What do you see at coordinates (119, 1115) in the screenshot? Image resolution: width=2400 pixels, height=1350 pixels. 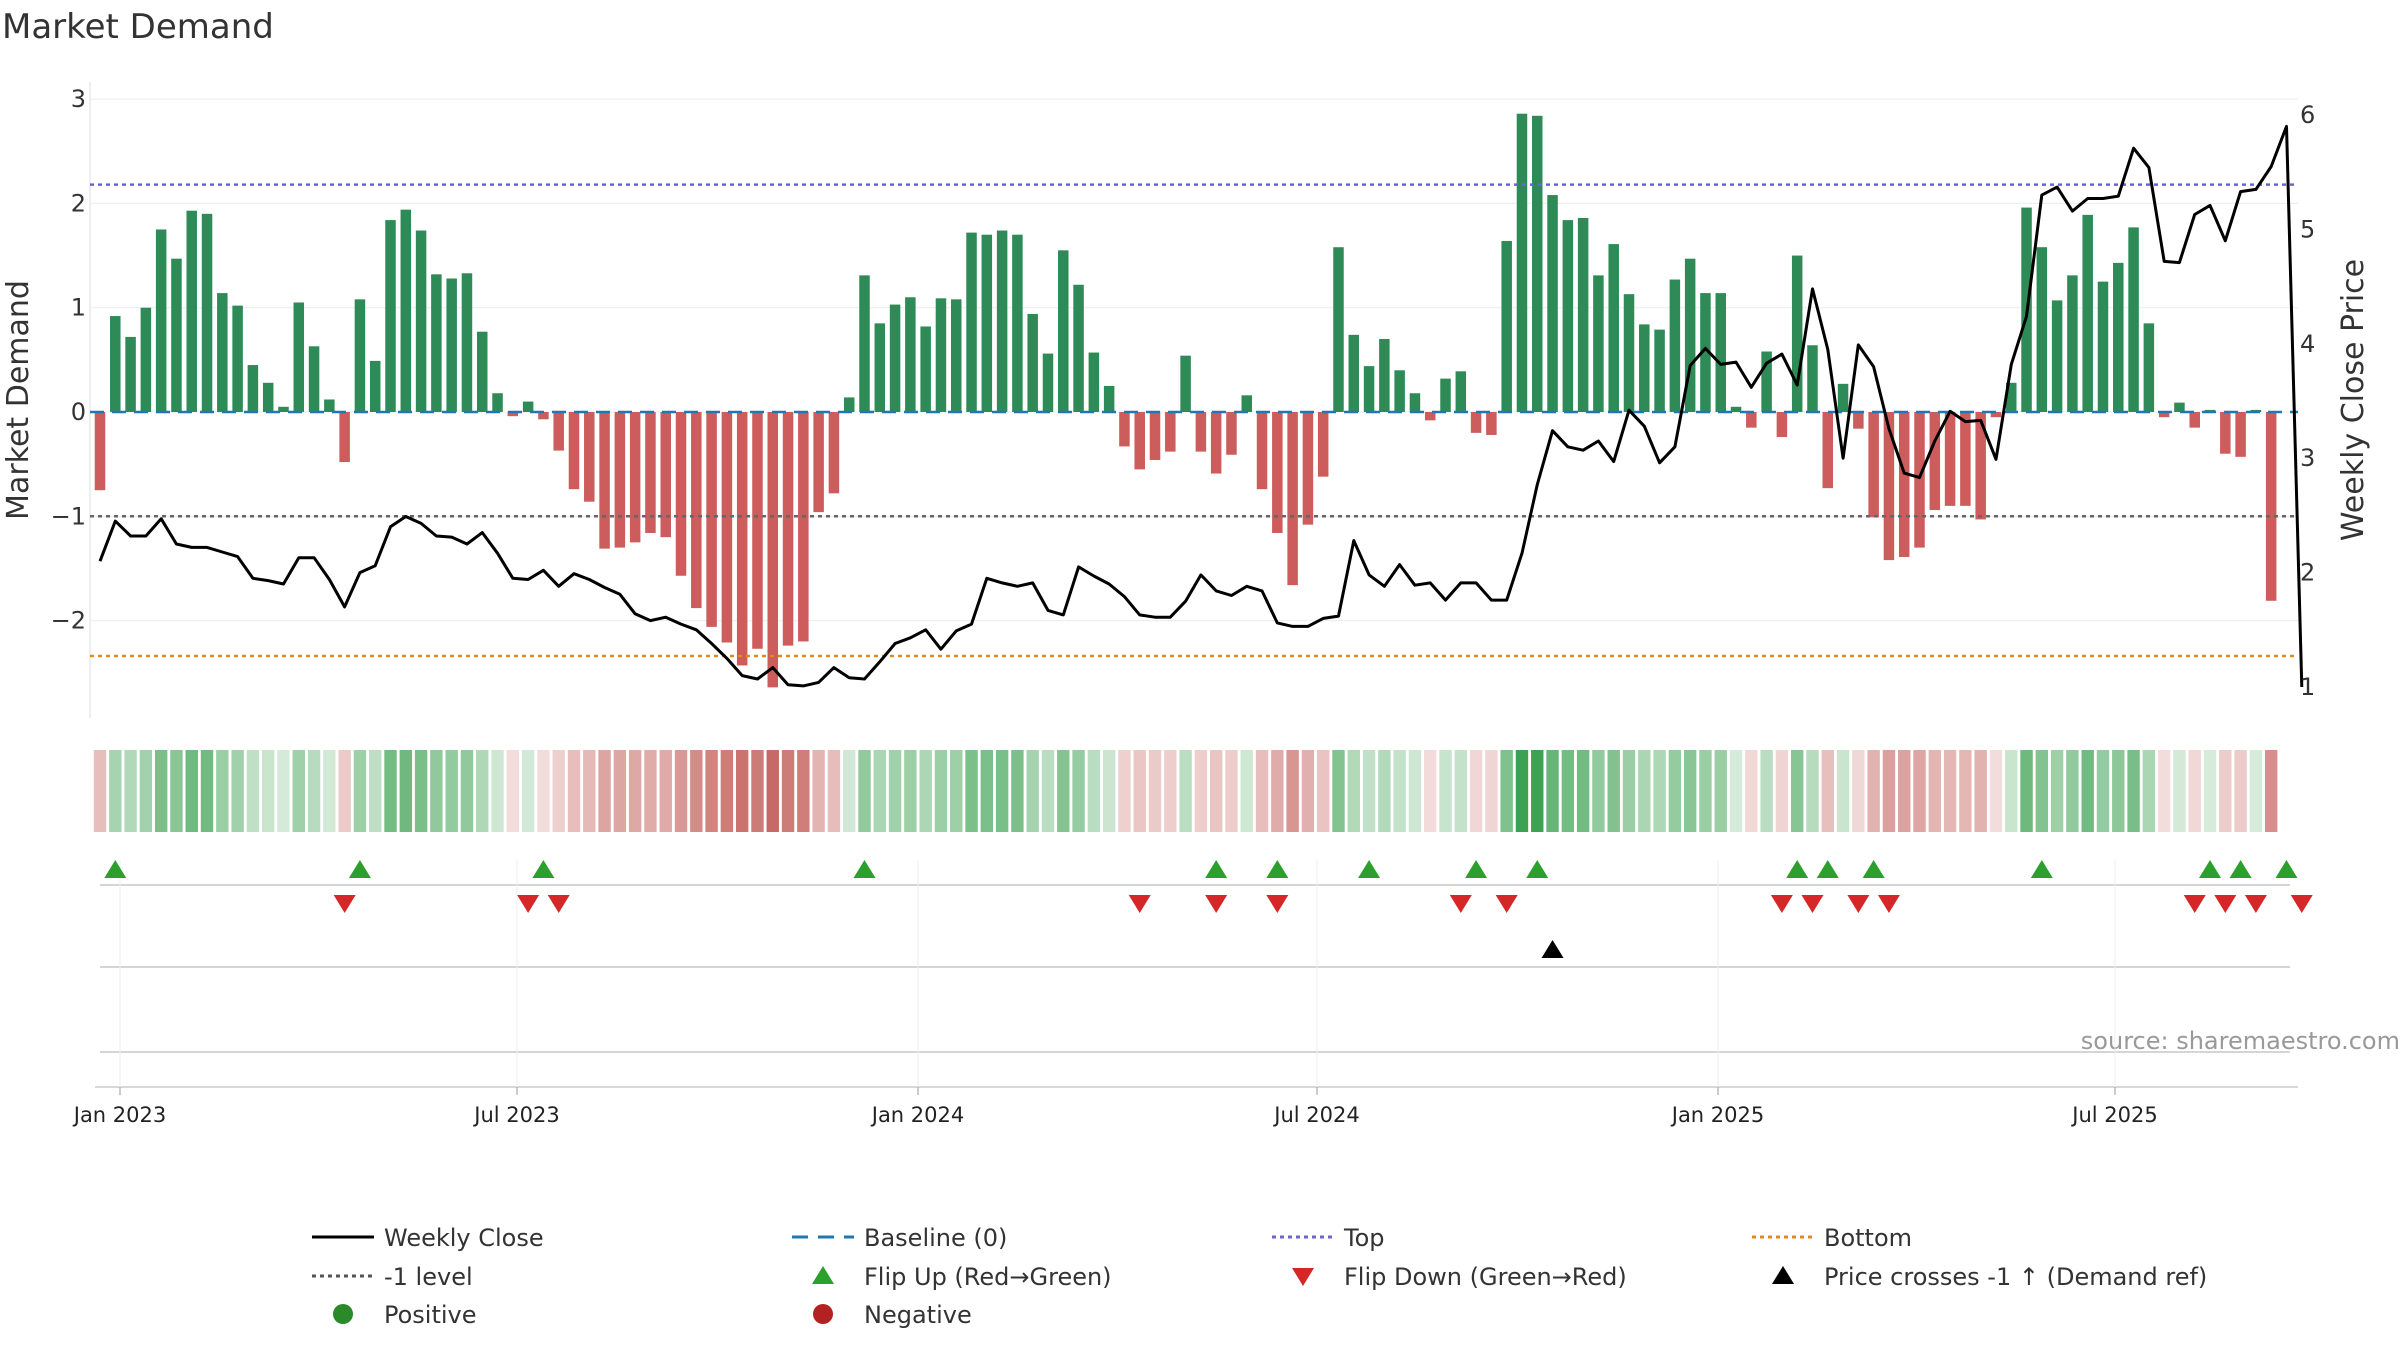 I see `x-tick-label: Jan 2023` at bounding box center [119, 1115].